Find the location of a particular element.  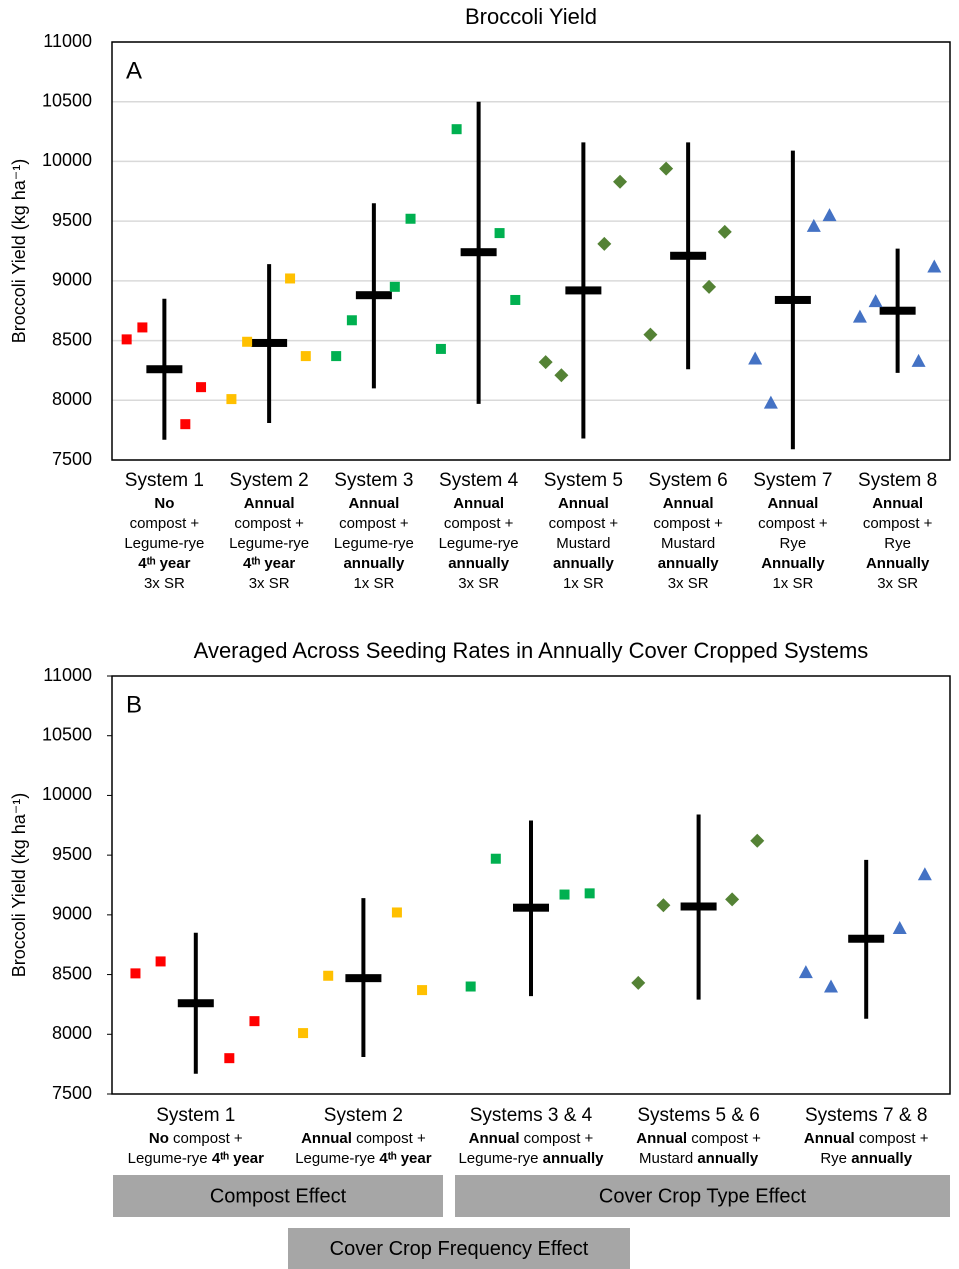

y-tick-label: 10500 is located at coordinates (67, 734).